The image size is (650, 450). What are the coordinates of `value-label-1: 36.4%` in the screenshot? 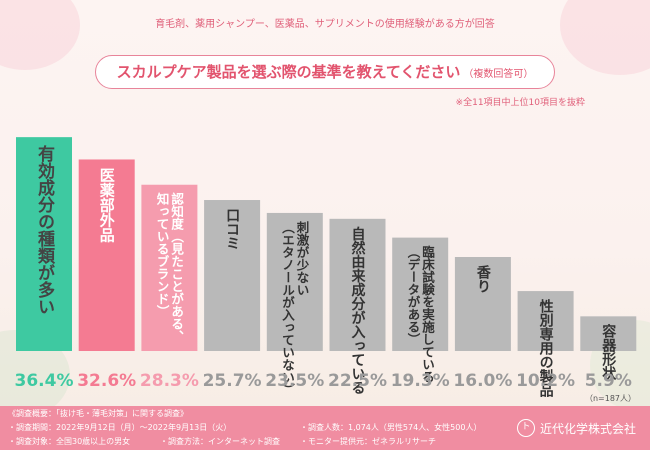 It's located at (44, 381).